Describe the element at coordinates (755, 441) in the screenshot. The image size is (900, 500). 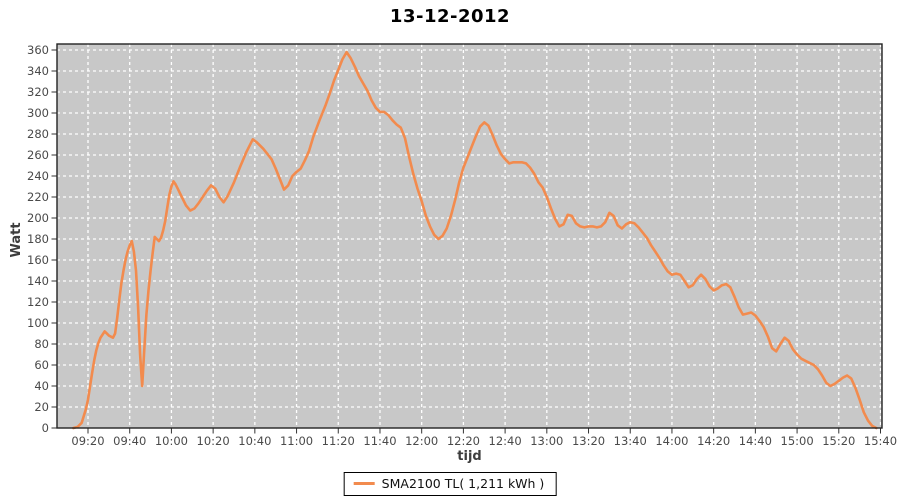
I see `x-tick-label: 14:40` at that location.